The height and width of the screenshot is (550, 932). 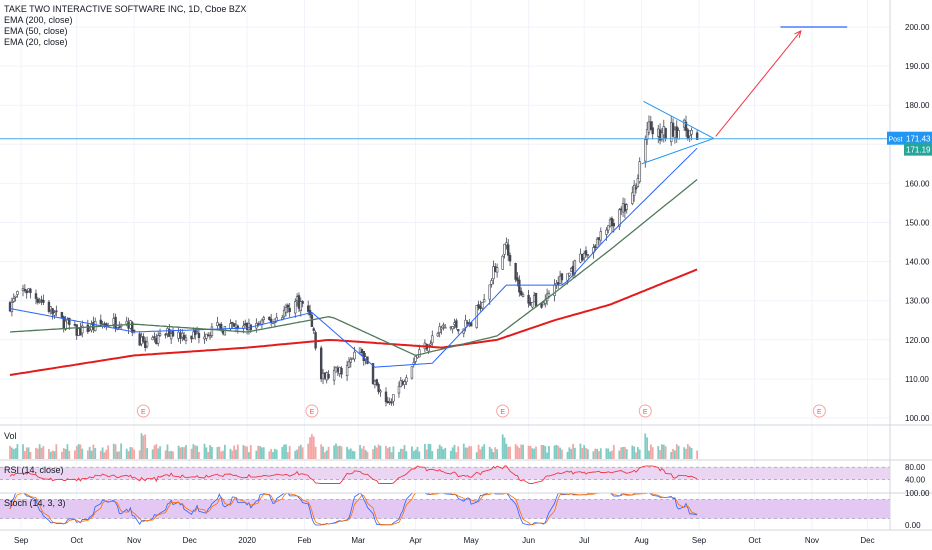 What do you see at coordinates (677, 151) in the screenshot?
I see `triangle-lower-line` at bounding box center [677, 151].